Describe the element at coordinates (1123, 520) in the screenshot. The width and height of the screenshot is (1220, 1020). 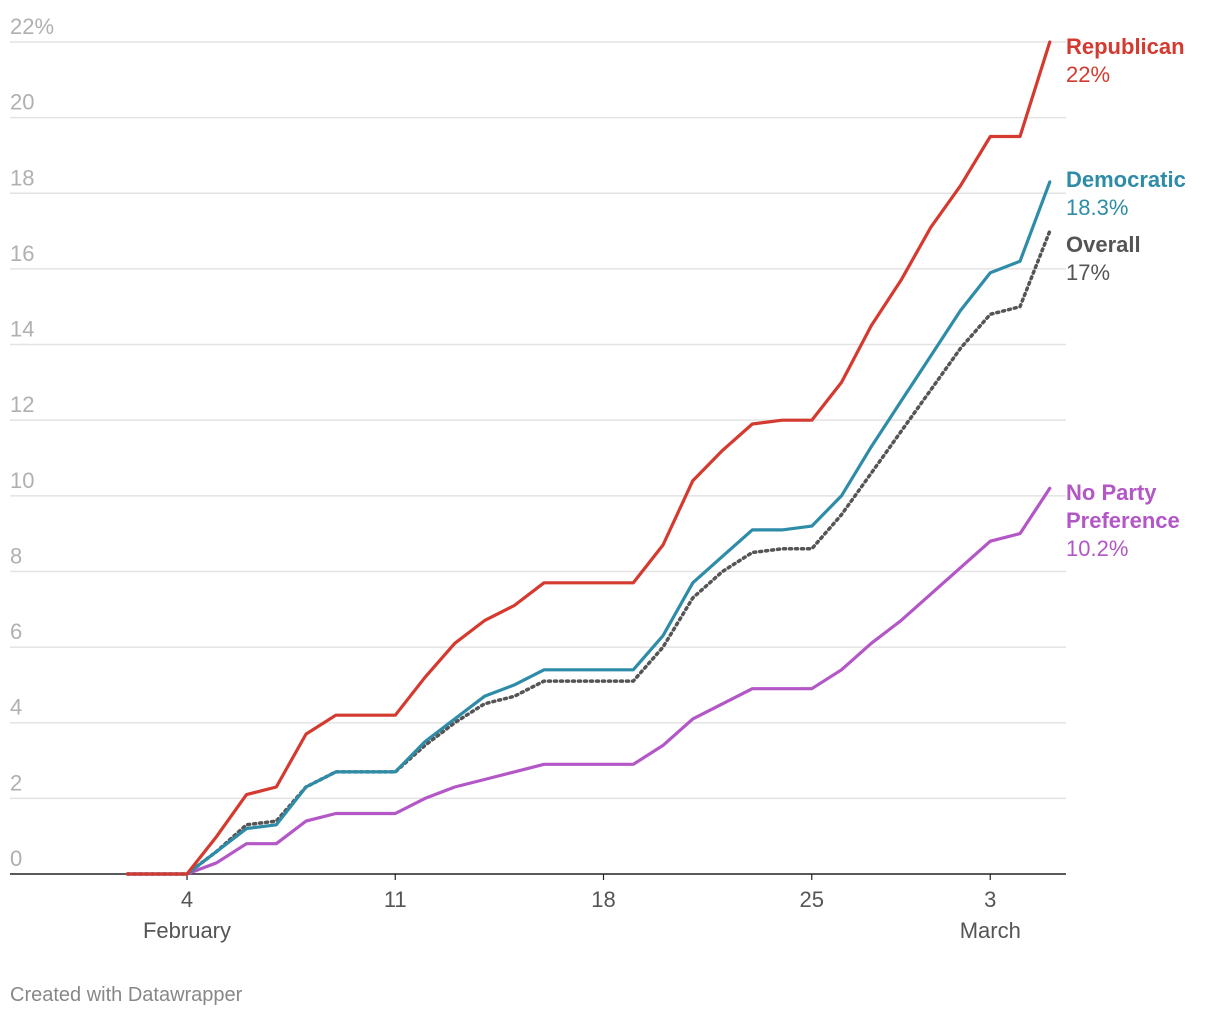
I see `end-label-name-no-party-preference: Preference` at that location.